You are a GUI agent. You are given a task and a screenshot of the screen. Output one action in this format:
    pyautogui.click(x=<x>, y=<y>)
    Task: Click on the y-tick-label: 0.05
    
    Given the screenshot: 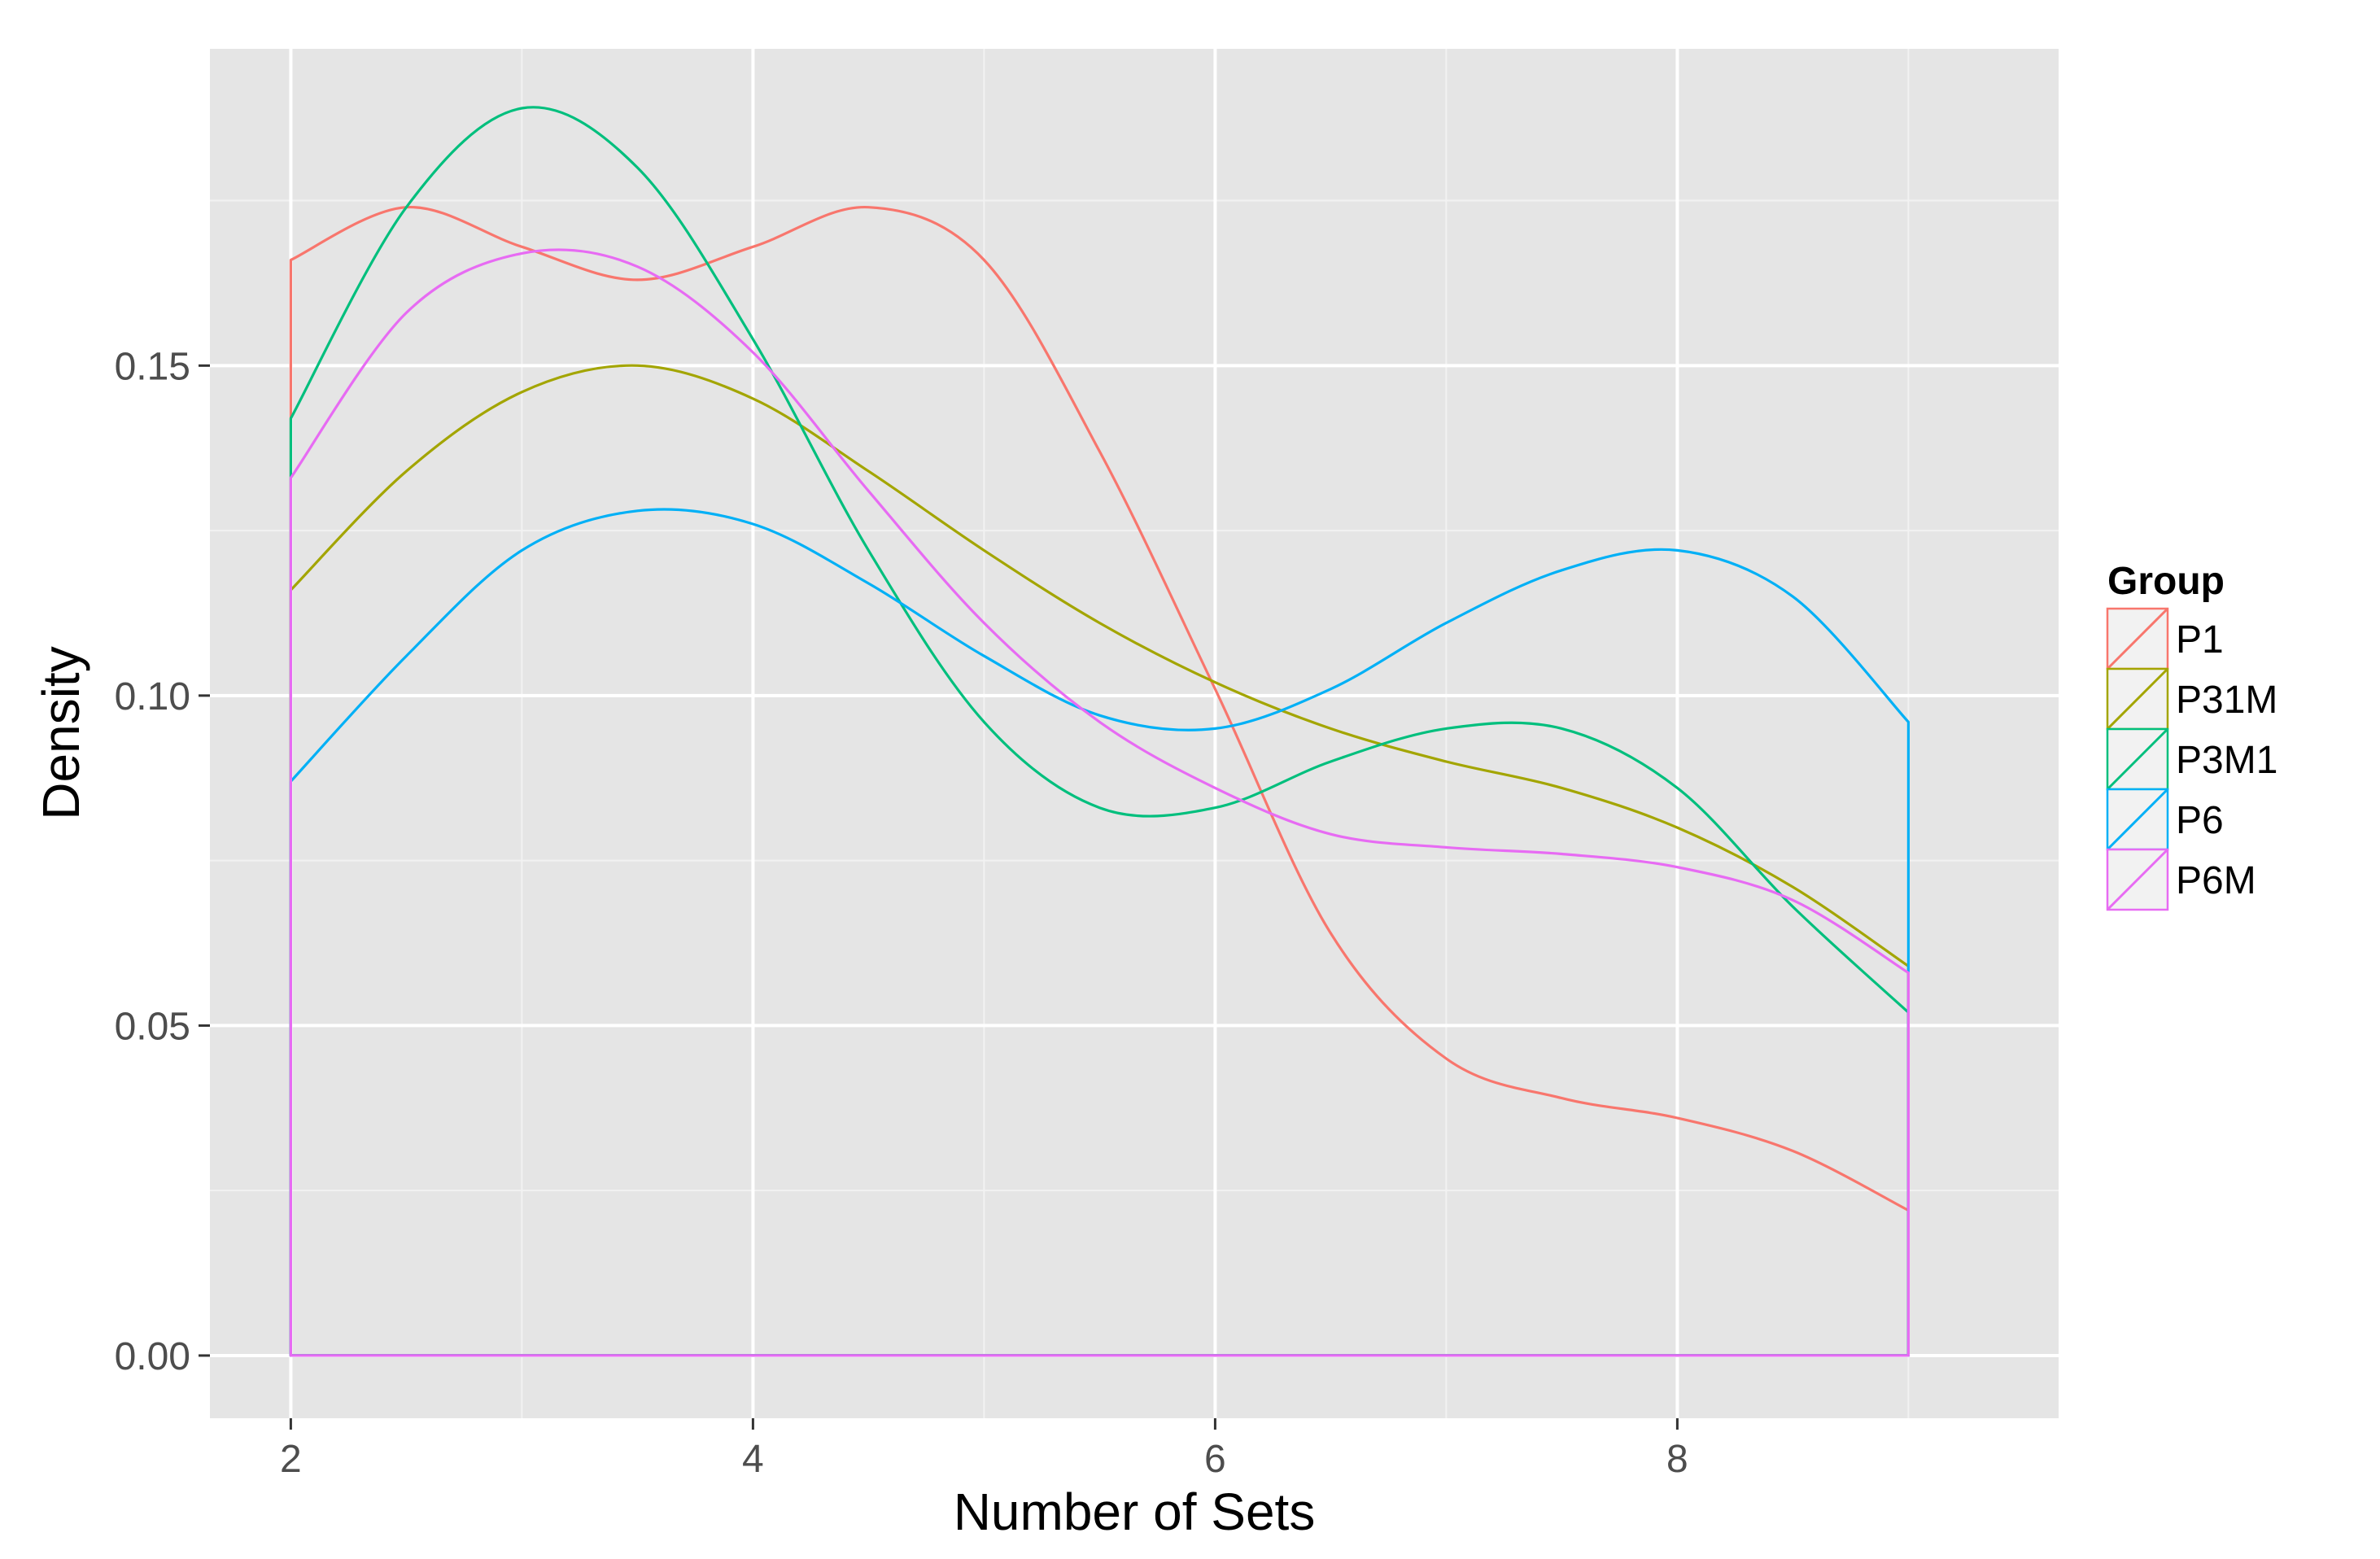 What is the action you would take?
    pyautogui.click(x=153, y=1026)
    